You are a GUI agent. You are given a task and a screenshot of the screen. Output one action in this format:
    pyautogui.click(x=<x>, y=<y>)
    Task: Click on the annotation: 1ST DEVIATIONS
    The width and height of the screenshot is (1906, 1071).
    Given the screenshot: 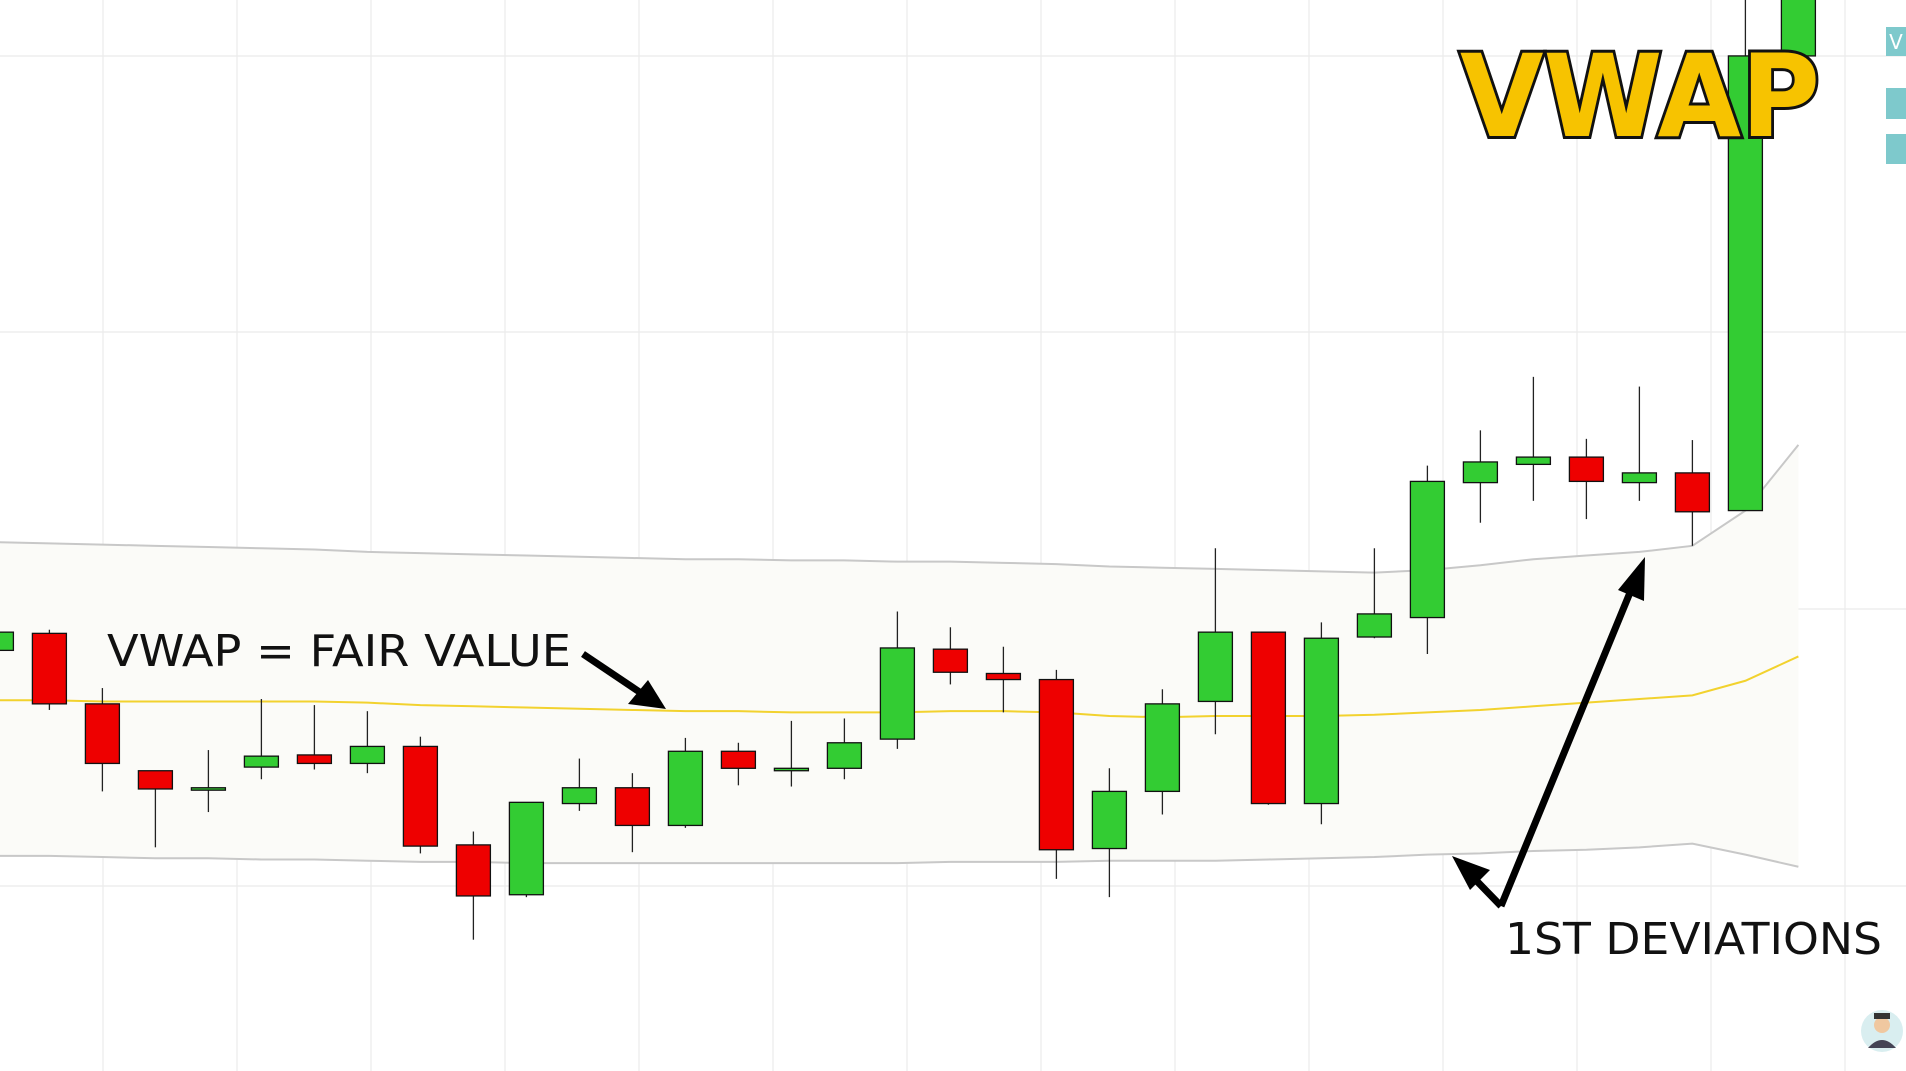 What is the action you would take?
    pyautogui.click(x=1693, y=939)
    